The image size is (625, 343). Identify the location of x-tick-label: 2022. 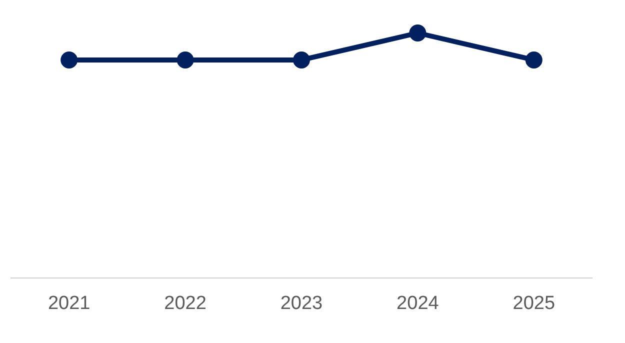
(185, 303).